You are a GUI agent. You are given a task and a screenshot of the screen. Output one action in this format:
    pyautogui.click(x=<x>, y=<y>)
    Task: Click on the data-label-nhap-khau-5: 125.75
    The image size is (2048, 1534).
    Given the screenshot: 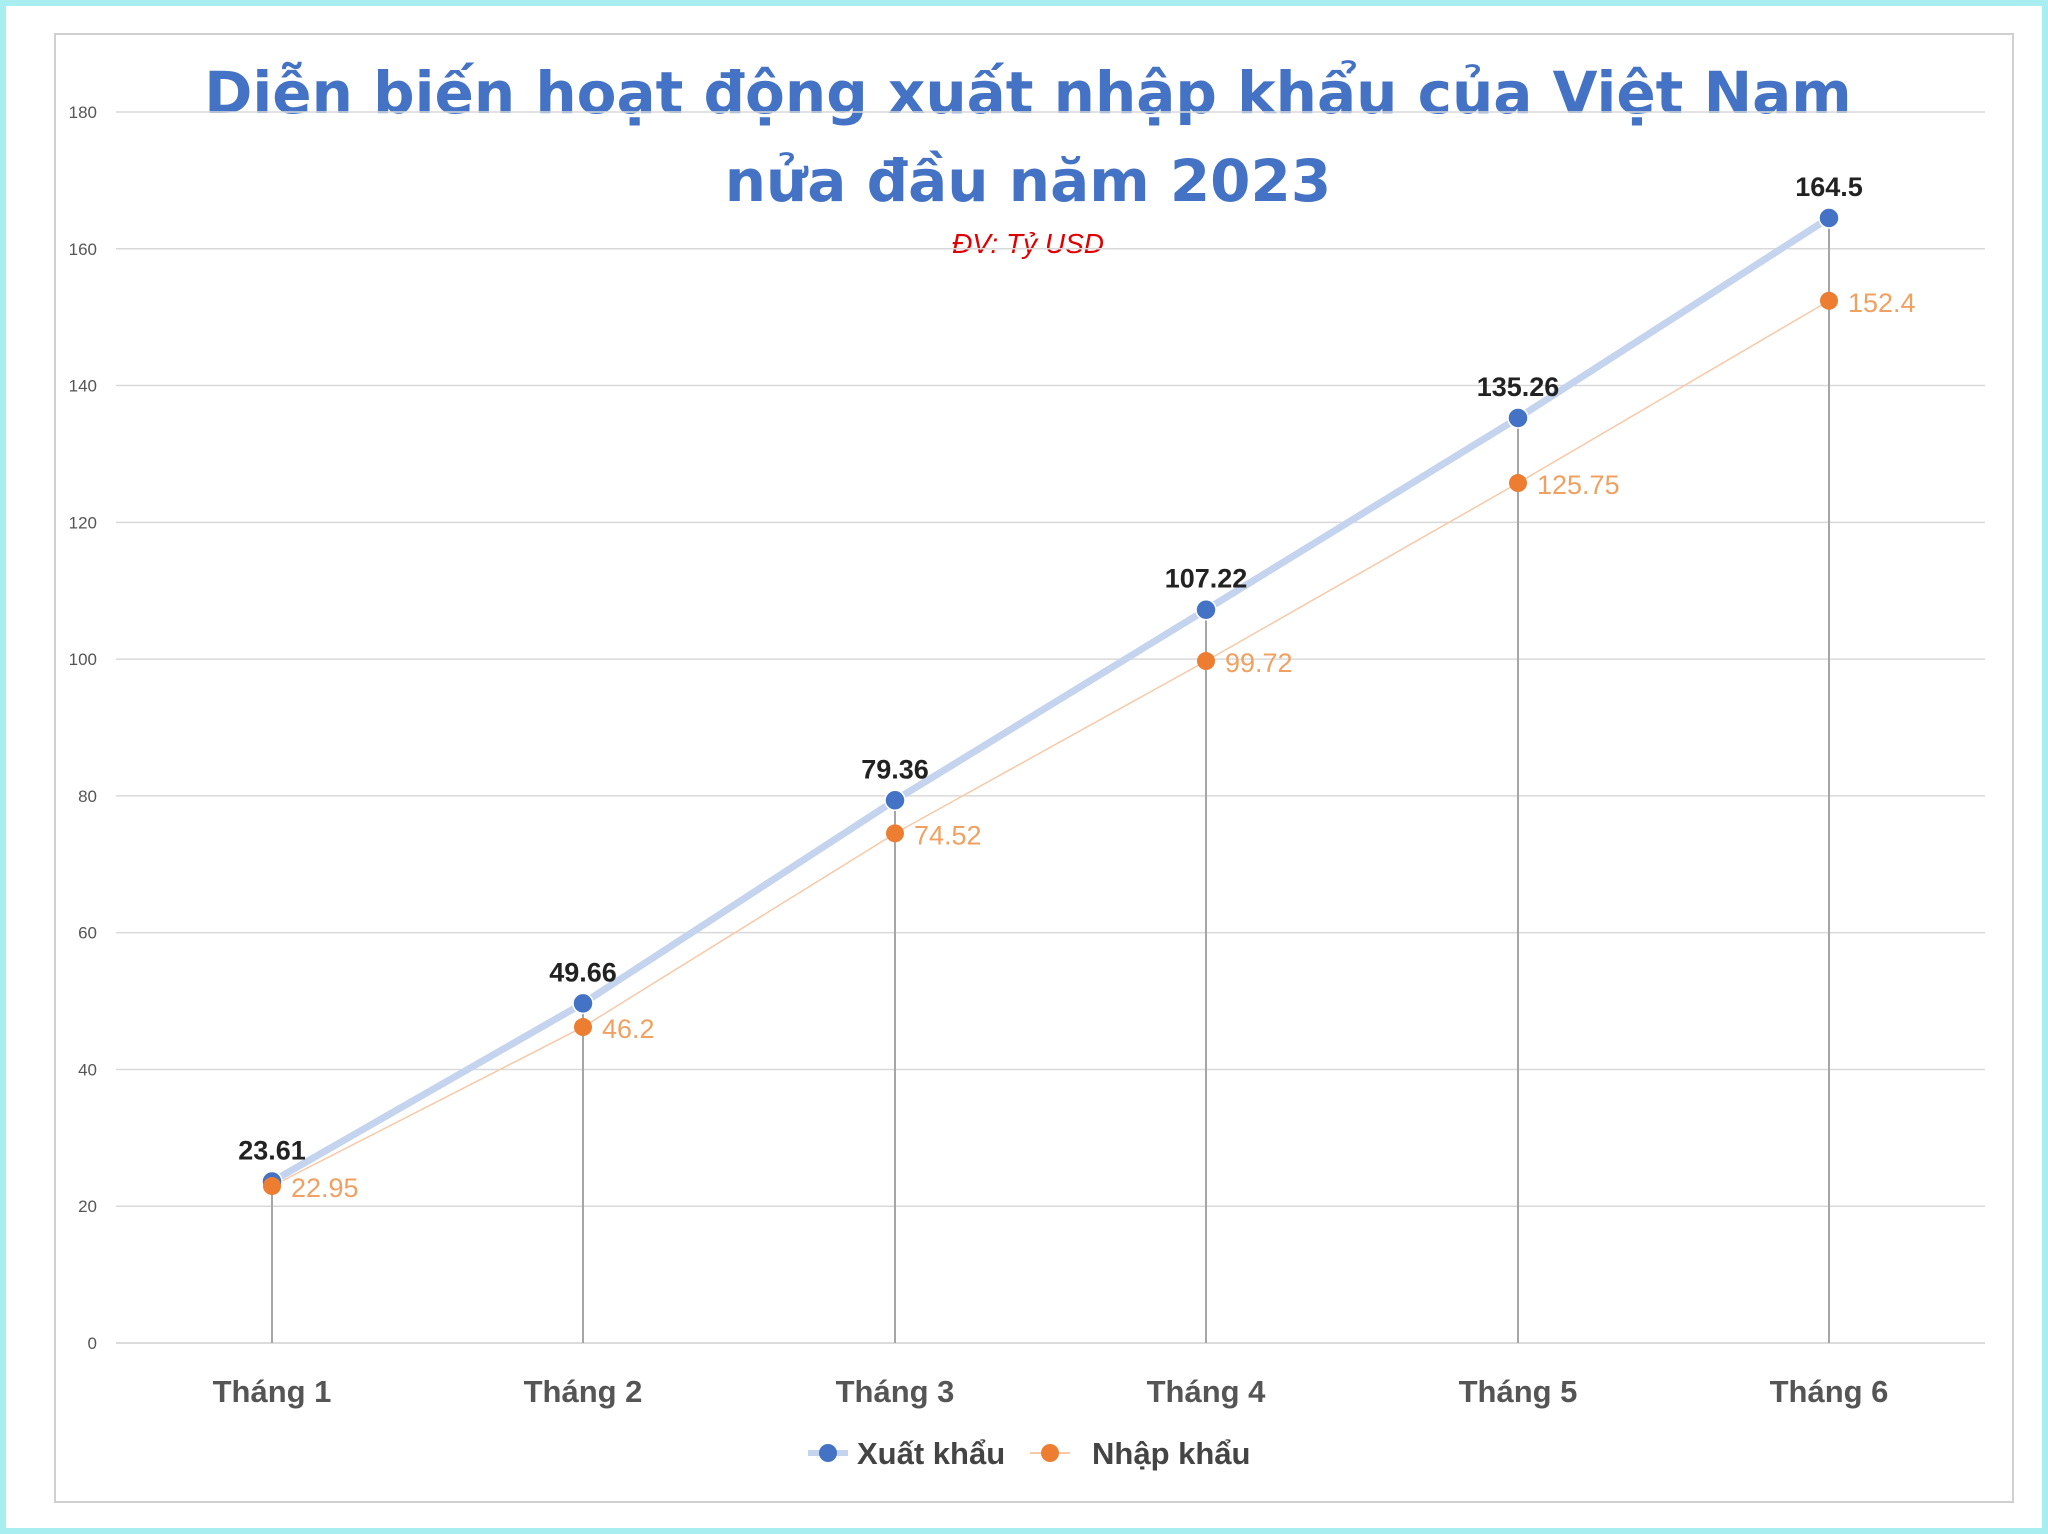 What is the action you would take?
    pyautogui.click(x=1578, y=485)
    